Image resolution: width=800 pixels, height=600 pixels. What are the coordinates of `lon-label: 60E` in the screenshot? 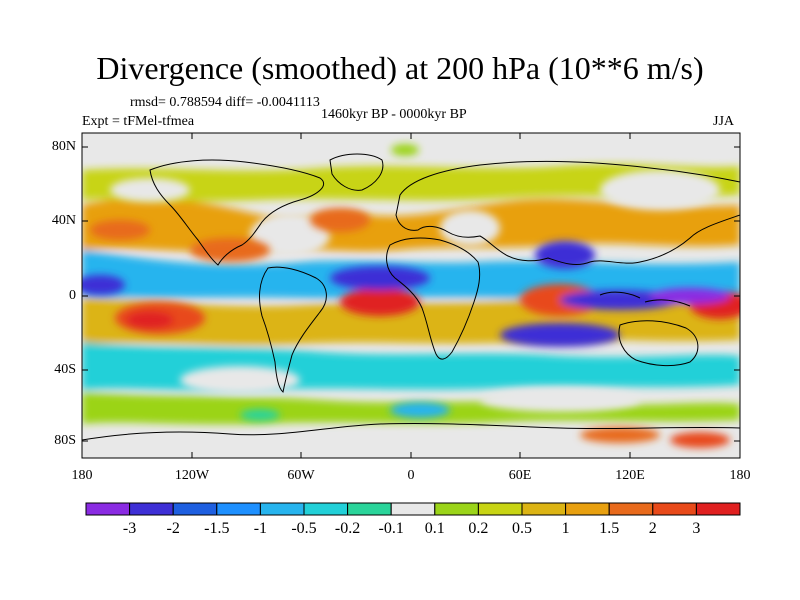 It's located at (520, 475).